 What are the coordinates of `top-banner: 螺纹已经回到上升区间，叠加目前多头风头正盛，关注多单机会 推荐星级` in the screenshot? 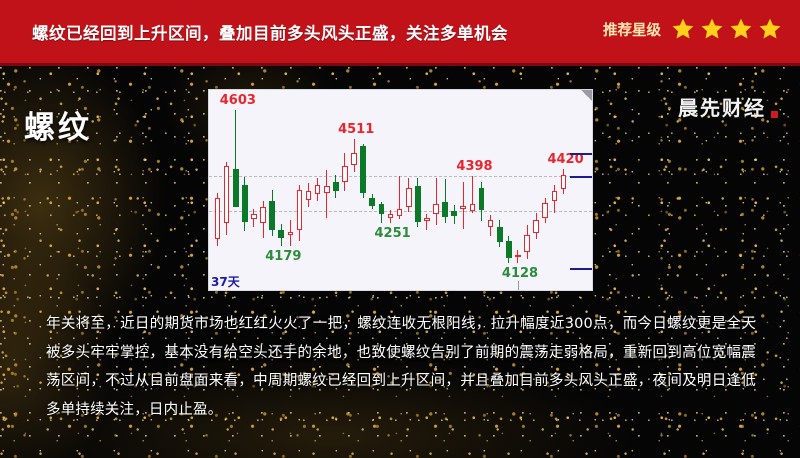 It's located at (400, 33).